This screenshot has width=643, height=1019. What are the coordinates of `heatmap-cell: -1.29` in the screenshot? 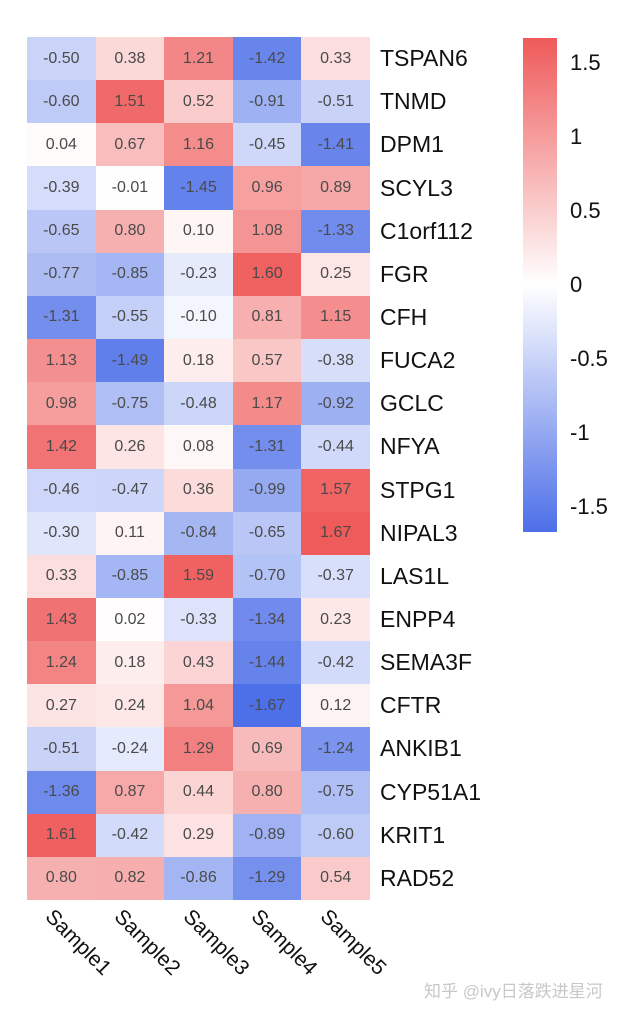 It's located at (267, 878).